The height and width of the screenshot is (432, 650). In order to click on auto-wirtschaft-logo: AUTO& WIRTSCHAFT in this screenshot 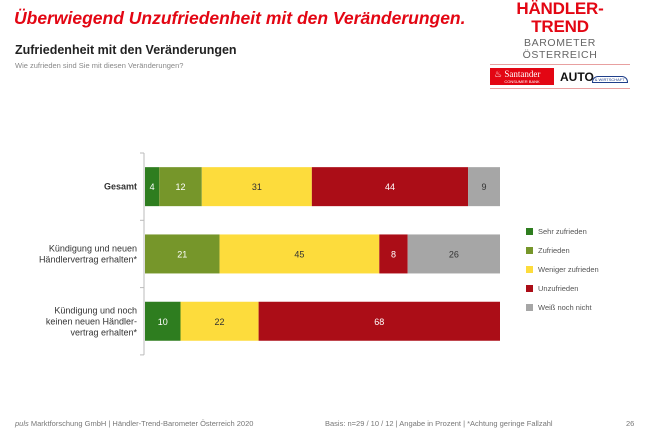, I will do `click(594, 77)`.